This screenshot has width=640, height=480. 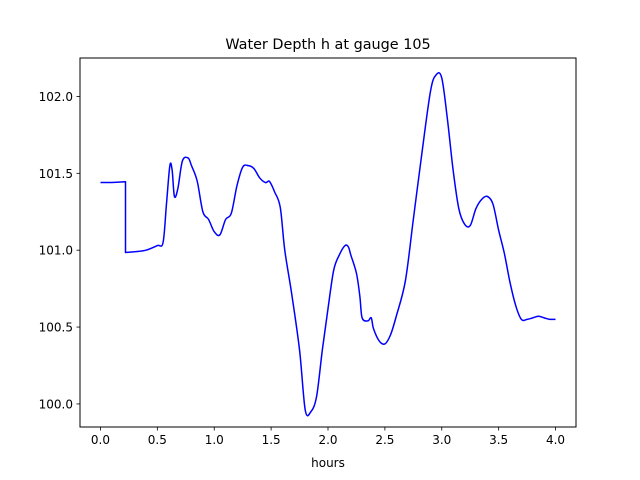 I want to click on x-tick-label: 4.0, so click(x=555, y=440).